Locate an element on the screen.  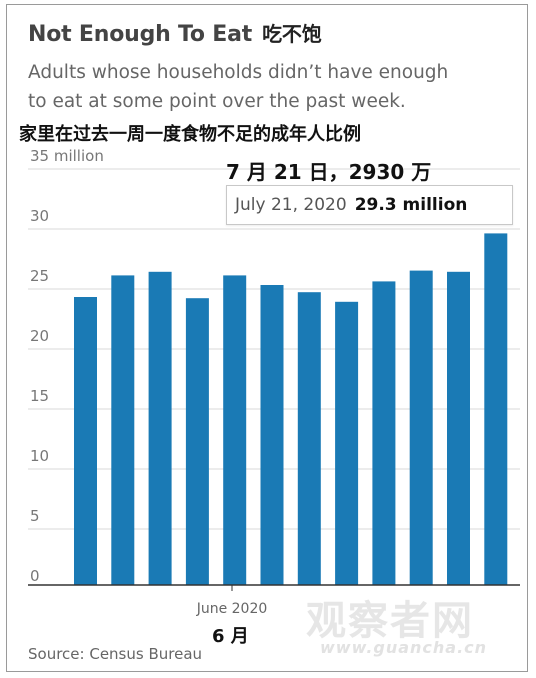
watermark-logo: 观察者网 www.guancha.cn is located at coordinates (415, 628).